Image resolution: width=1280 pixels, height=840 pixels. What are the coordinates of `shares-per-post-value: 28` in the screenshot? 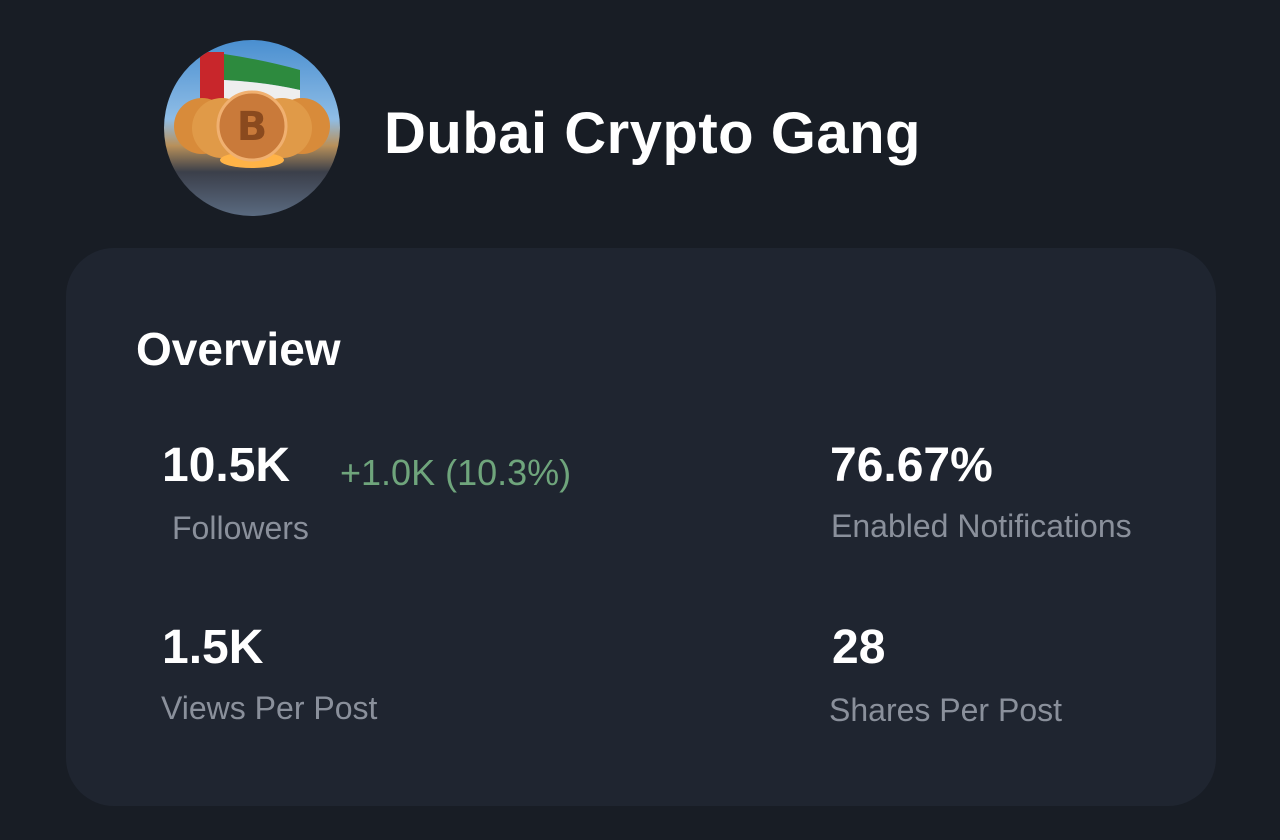 It's located at (859, 647).